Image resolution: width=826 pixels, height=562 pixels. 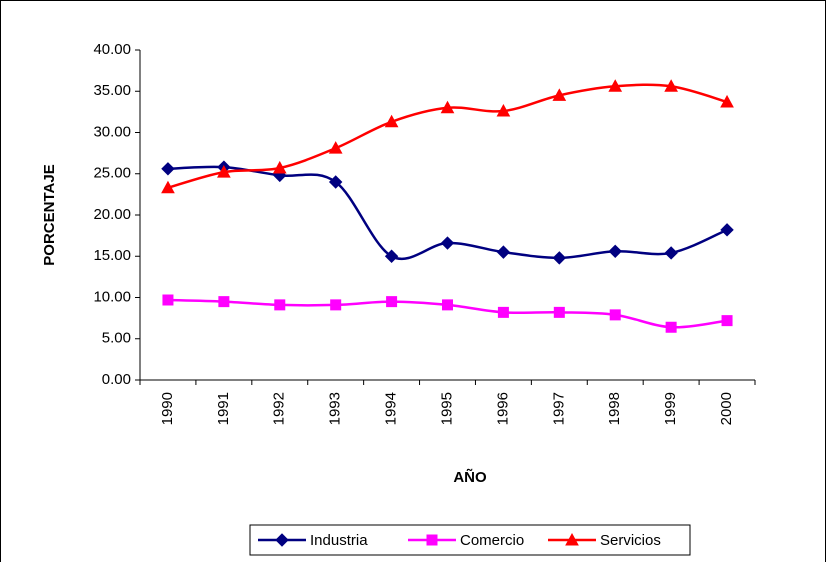 What do you see at coordinates (112, 131) in the screenshot?
I see `y-tick-label: 30.00` at bounding box center [112, 131].